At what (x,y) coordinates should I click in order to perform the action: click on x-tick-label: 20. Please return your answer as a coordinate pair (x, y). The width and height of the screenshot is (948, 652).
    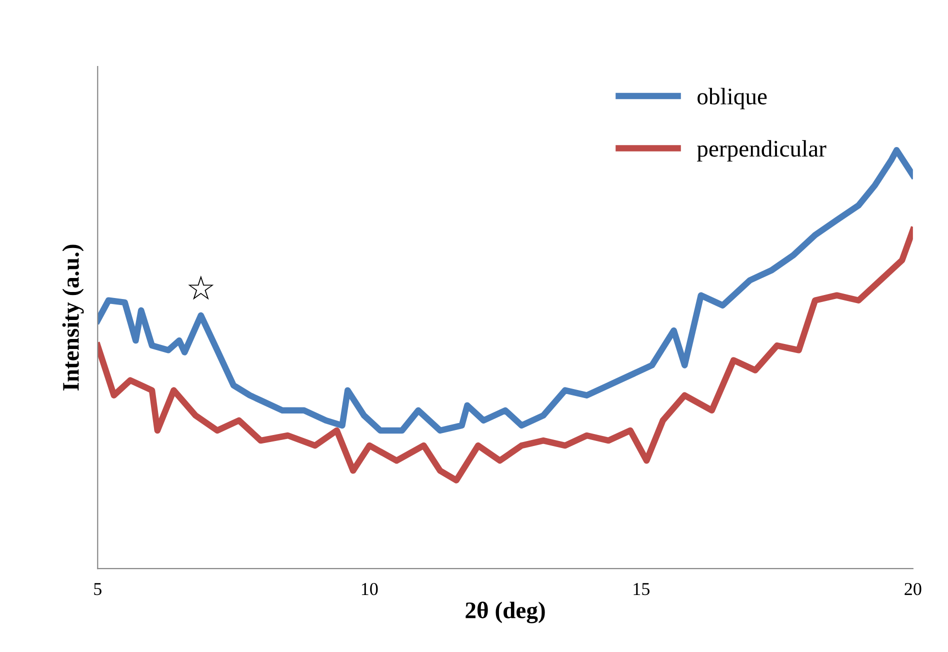
    Looking at the image, I should click on (913, 589).